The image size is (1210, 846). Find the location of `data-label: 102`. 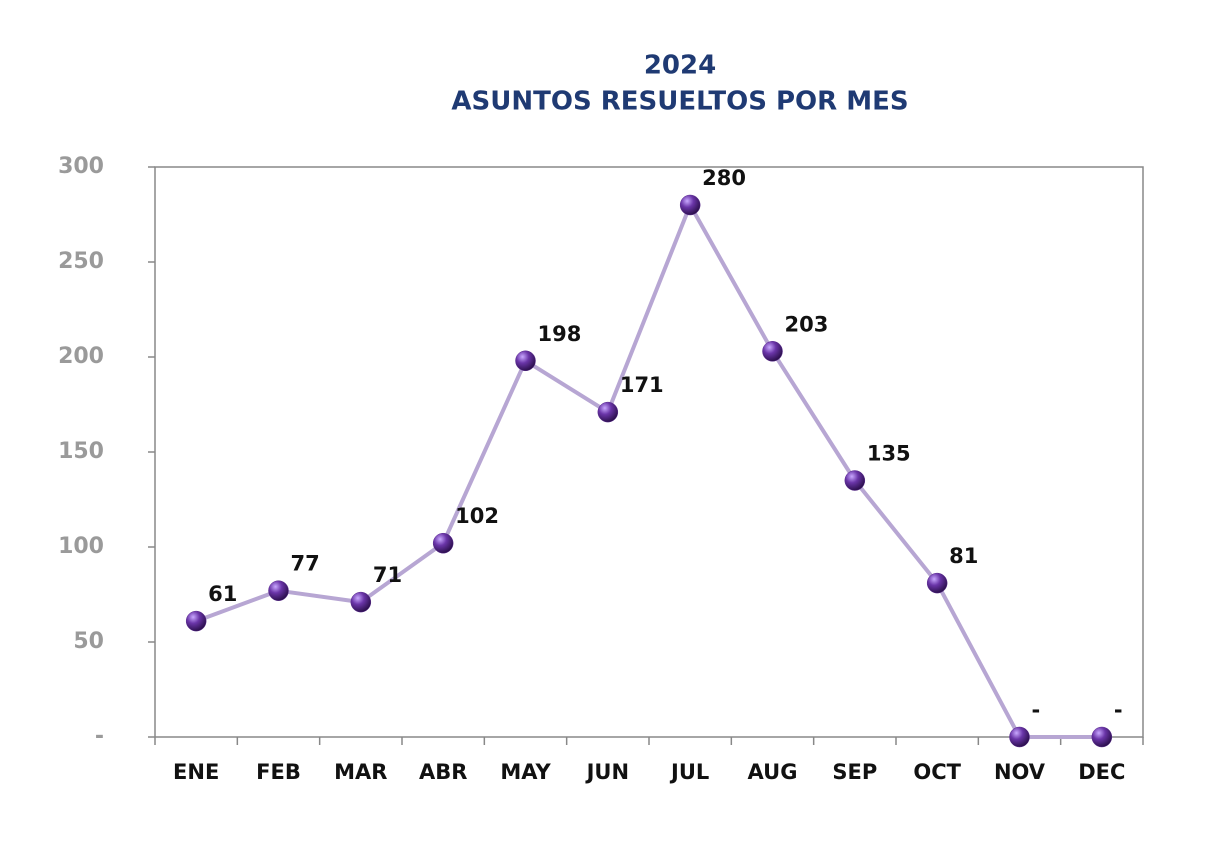

data-label: 102 is located at coordinates (477, 516).